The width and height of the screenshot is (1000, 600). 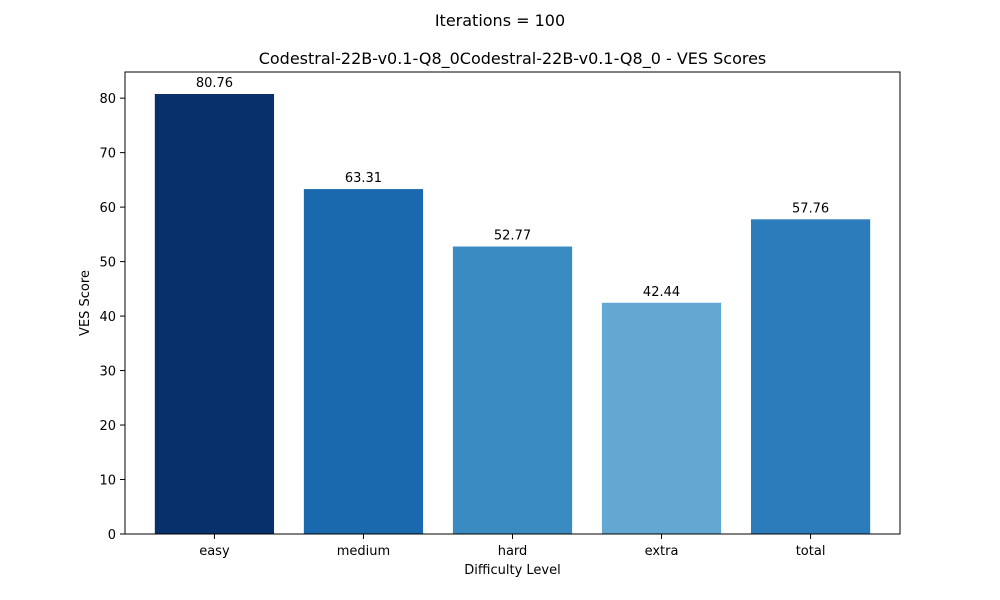 What do you see at coordinates (513, 551) in the screenshot?
I see `x-tick-label-hard: hard` at bounding box center [513, 551].